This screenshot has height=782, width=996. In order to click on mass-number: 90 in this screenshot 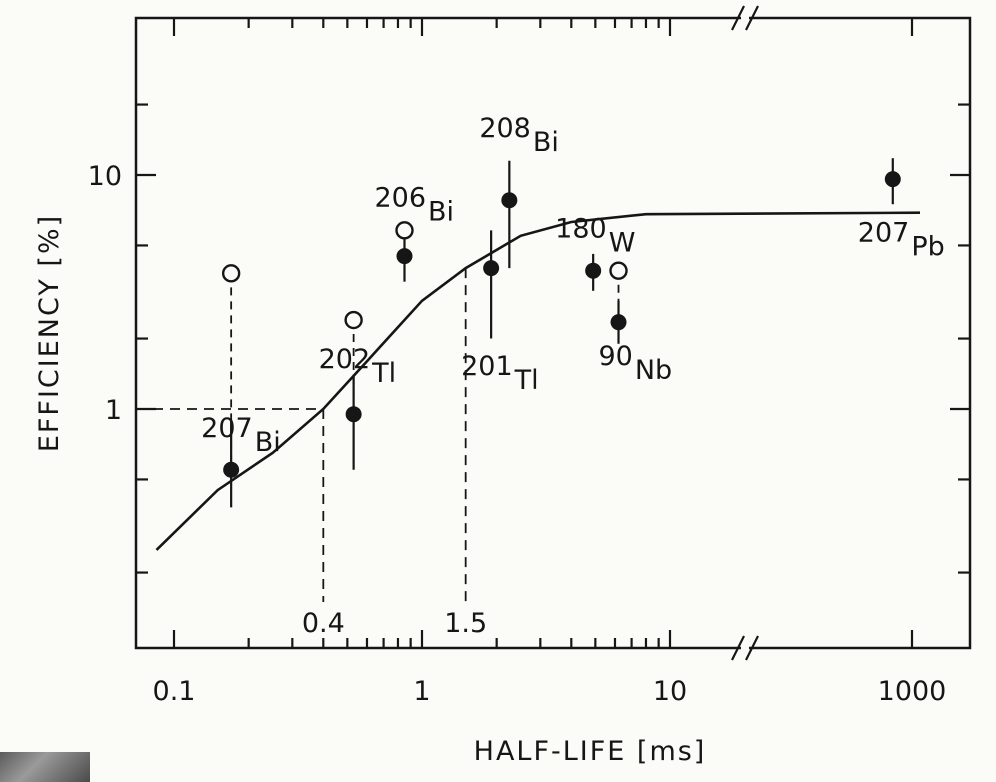, I will do `click(616, 356)`.